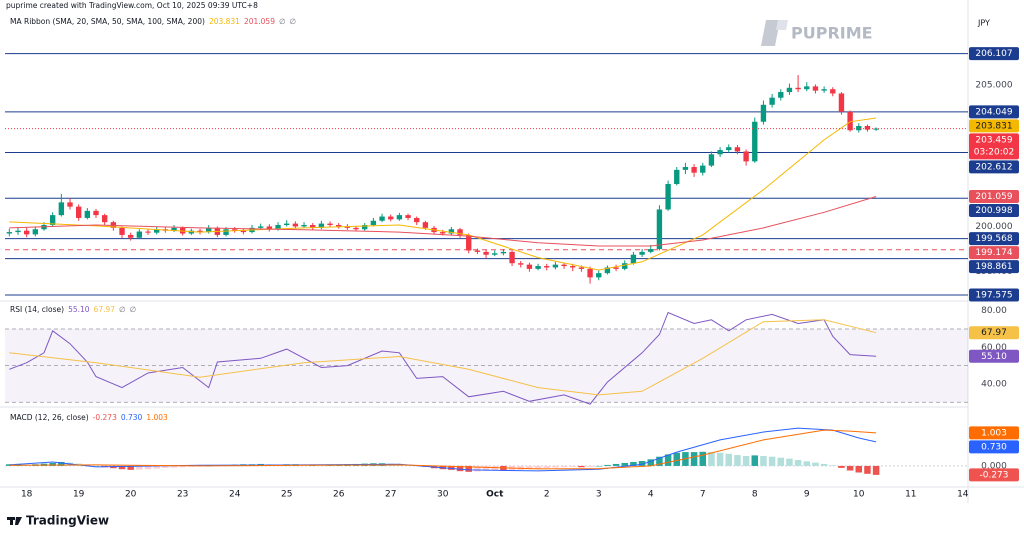 The height and width of the screenshot is (543, 1024). I want to click on pane-legend: RSI (14, close) 55.10 67.97 ∅ ∅, so click(73, 309).